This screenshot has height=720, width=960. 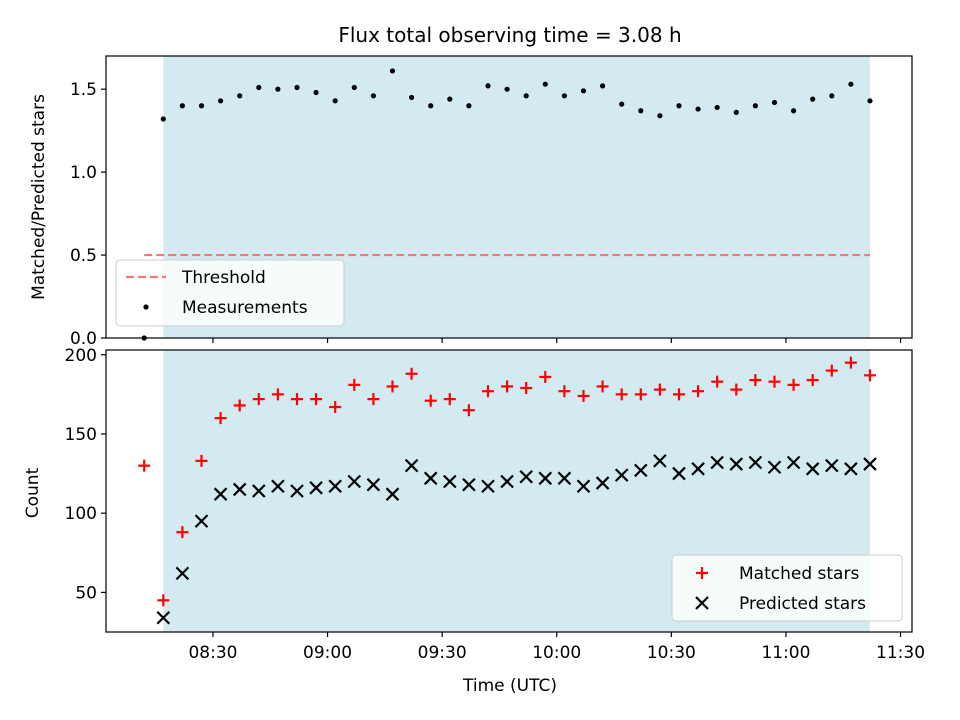 I want to click on x-tick-label: 10:00, so click(x=556, y=653).